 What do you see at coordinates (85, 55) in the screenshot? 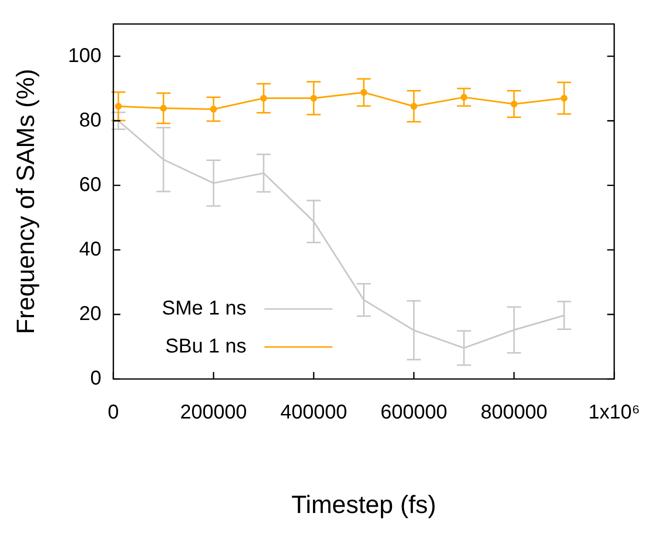
I see `y-tick-label: 100` at bounding box center [85, 55].